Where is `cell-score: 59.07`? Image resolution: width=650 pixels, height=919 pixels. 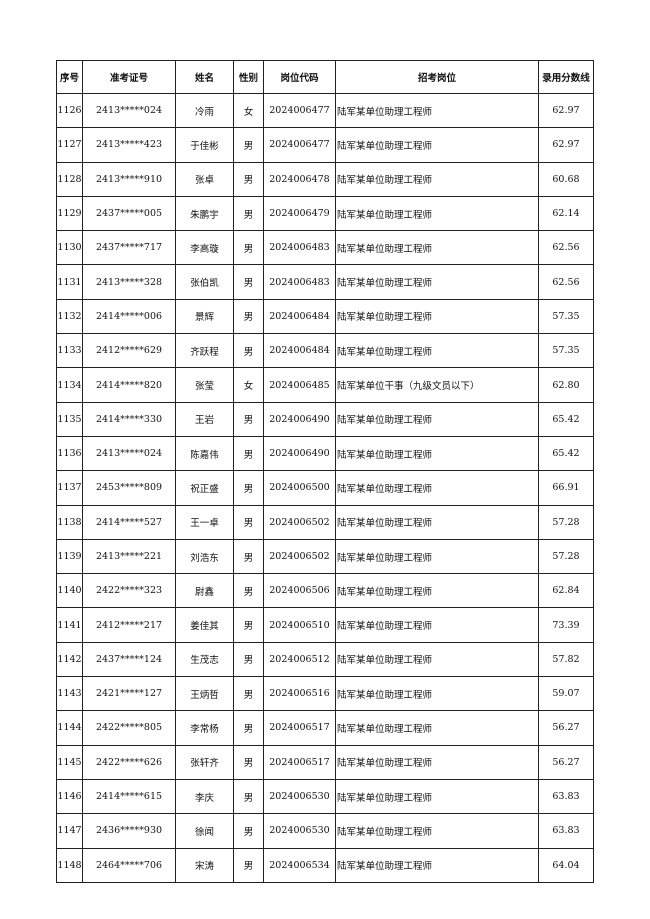 cell-score: 59.07 is located at coordinates (566, 694).